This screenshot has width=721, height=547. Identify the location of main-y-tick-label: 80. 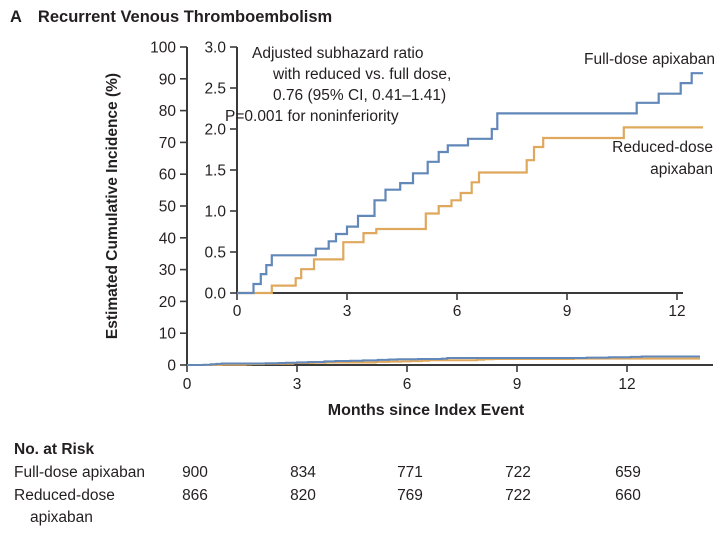
(168, 111).